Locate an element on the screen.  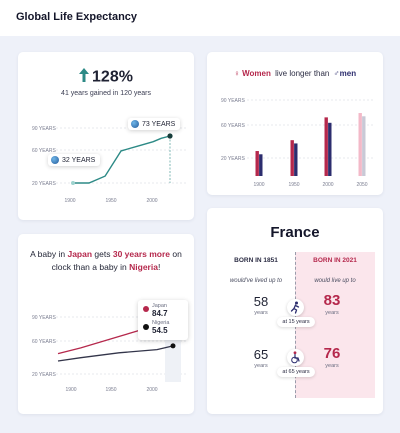
row1-right-value: 83 is located at coordinates (332, 300).